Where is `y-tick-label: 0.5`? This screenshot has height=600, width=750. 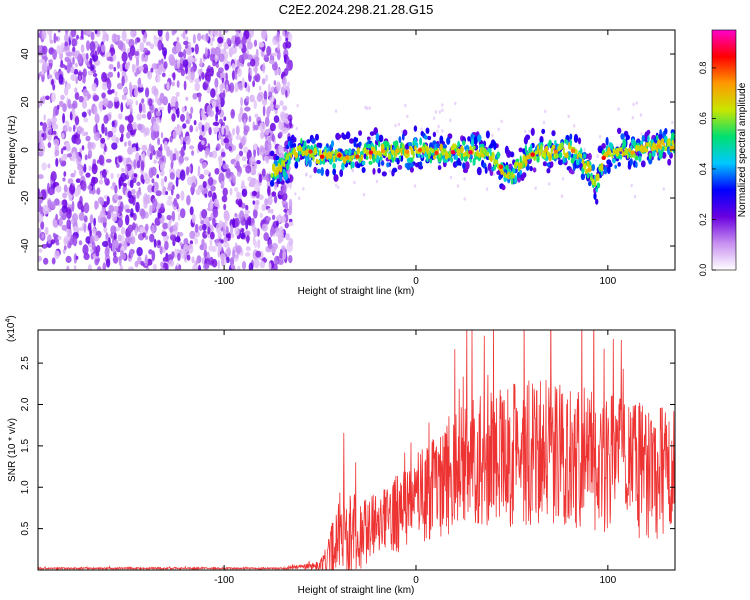
y-tick-label: 0.5 is located at coordinates (25, 528).